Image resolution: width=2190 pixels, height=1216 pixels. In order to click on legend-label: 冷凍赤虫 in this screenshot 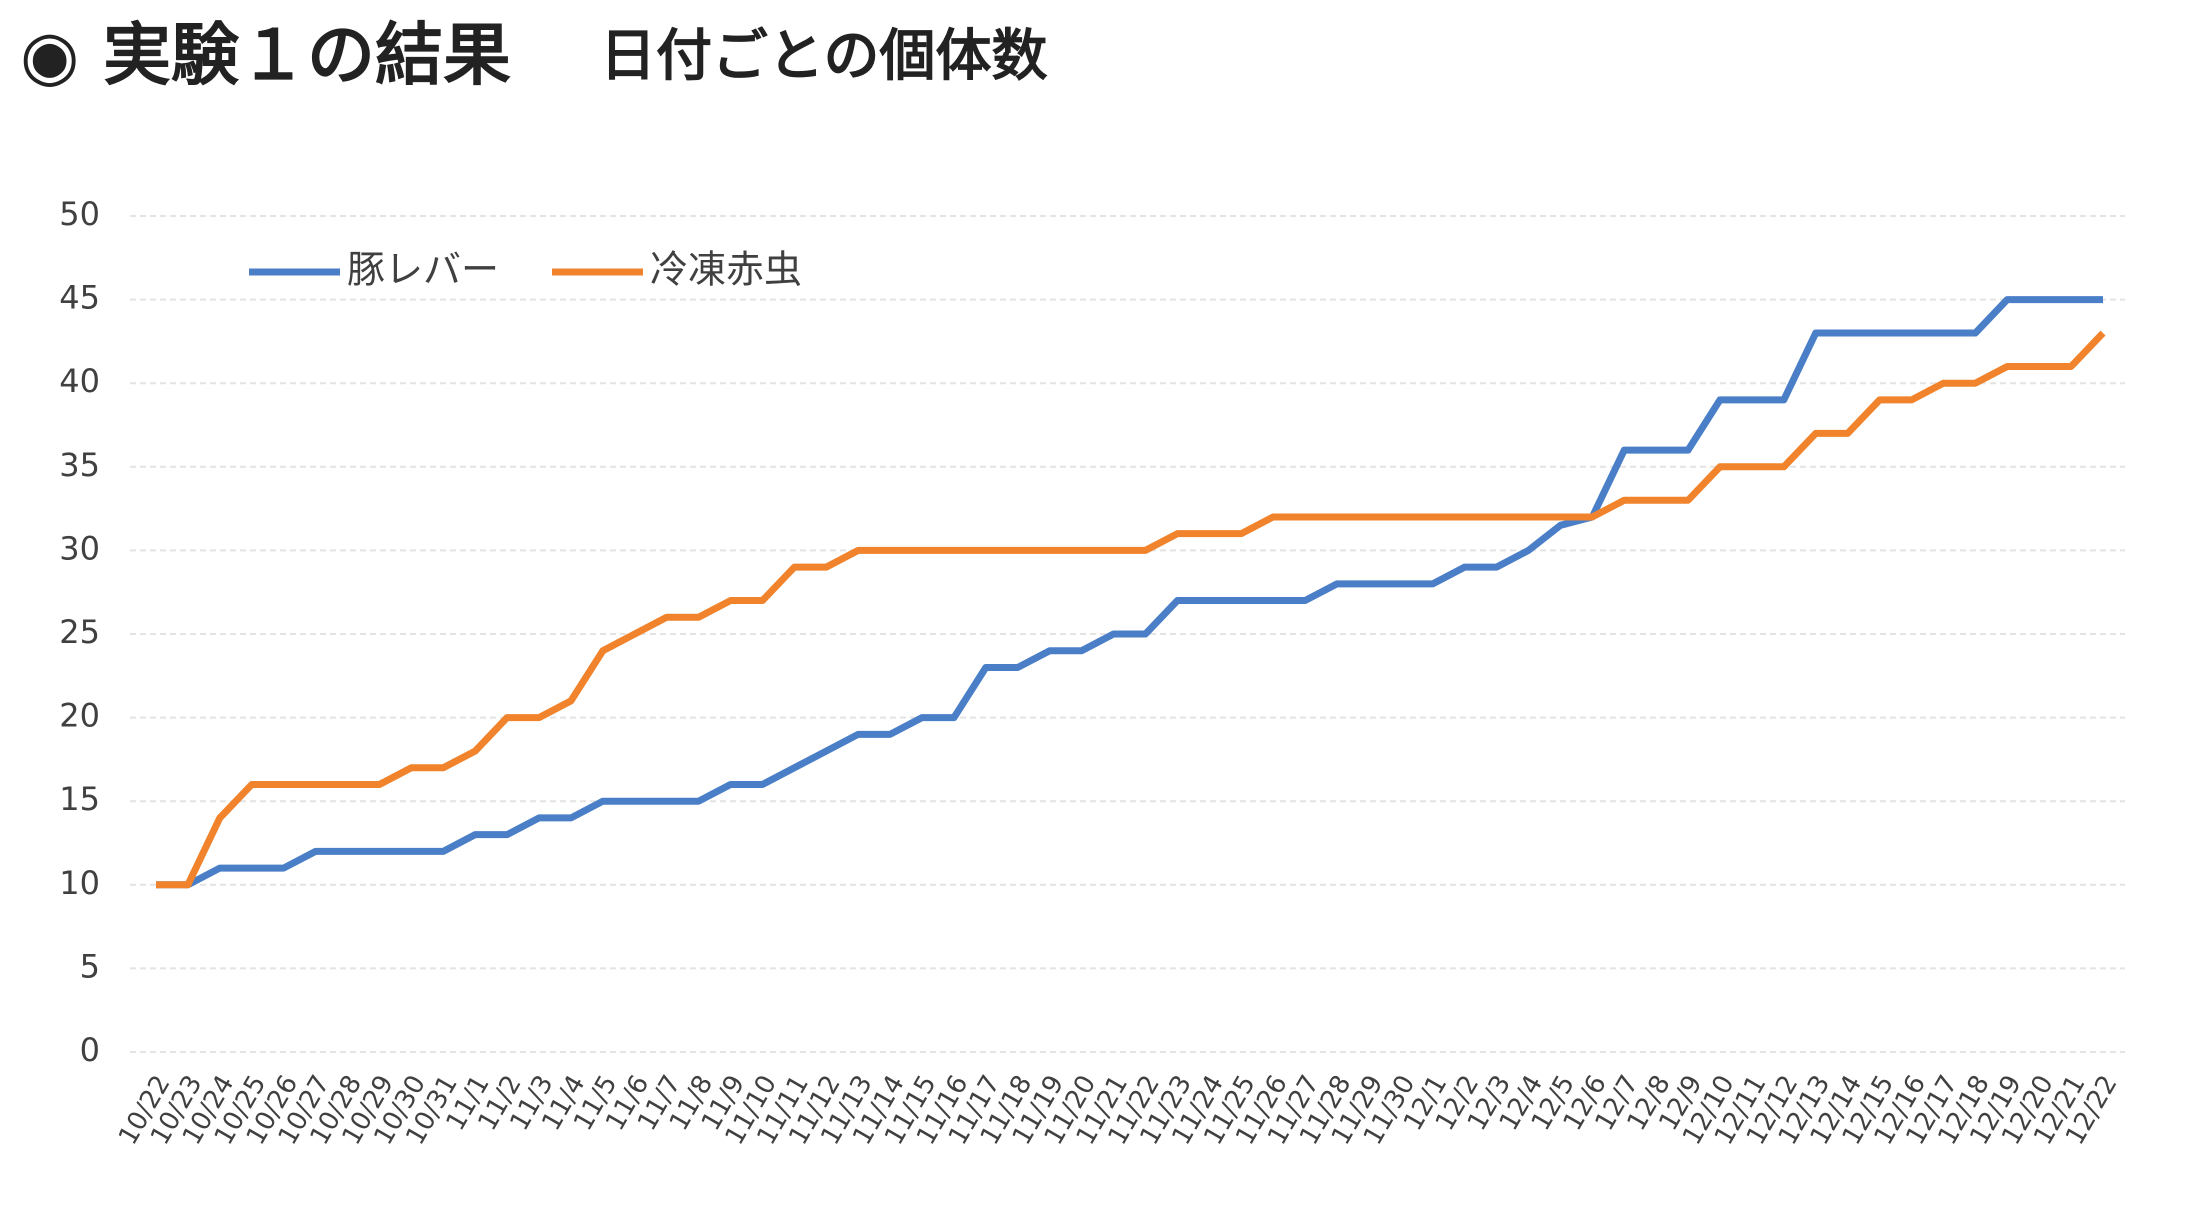, I will do `click(726, 270)`.